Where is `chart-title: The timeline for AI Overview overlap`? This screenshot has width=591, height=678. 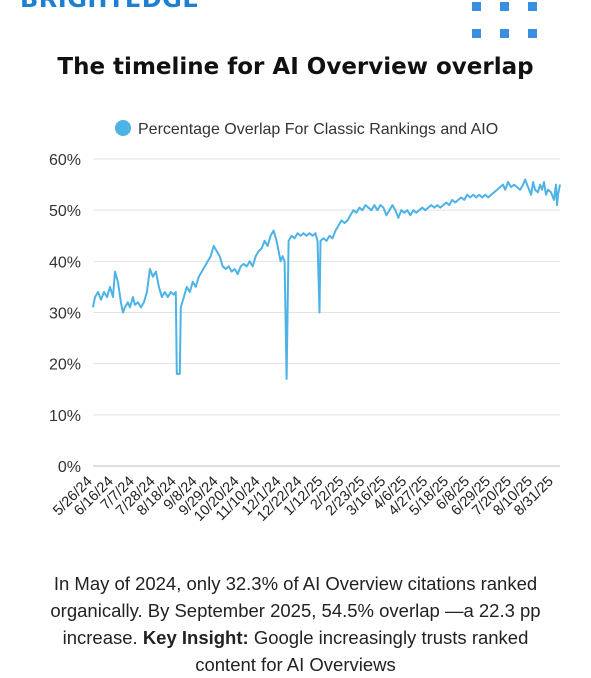 chart-title: The timeline for AI Overview overlap is located at coordinates (295, 67).